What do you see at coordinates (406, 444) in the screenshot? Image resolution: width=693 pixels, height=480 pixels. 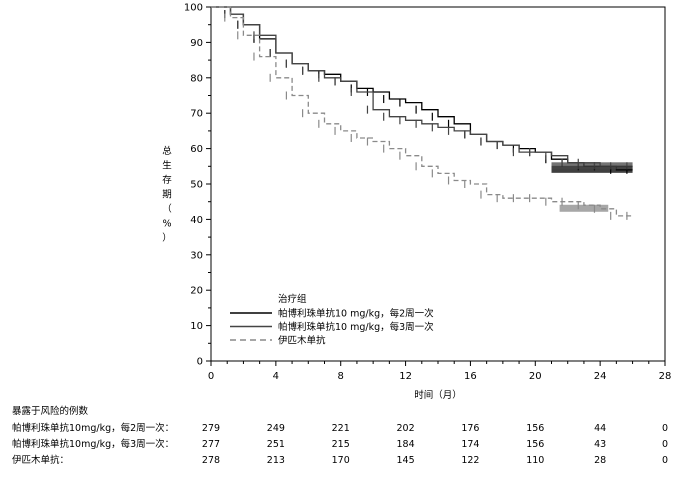 I see `risk-cell: 184` at bounding box center [406, 444].